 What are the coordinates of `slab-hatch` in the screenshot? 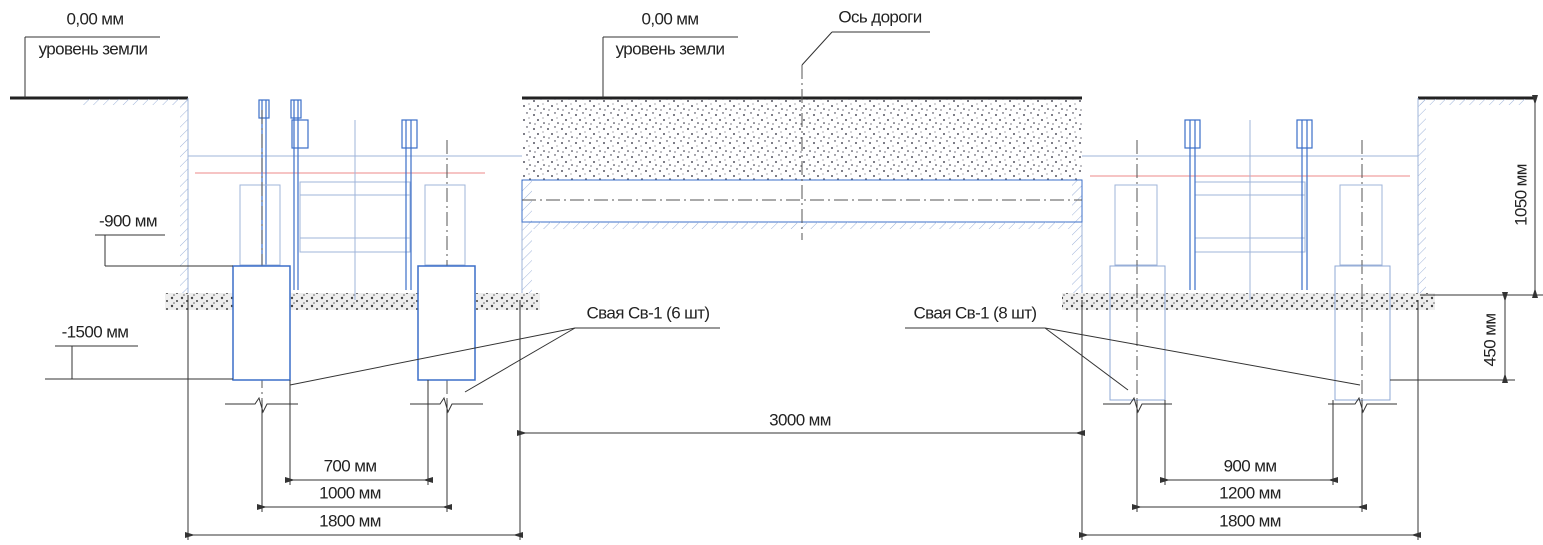 It's located at (802, 225).